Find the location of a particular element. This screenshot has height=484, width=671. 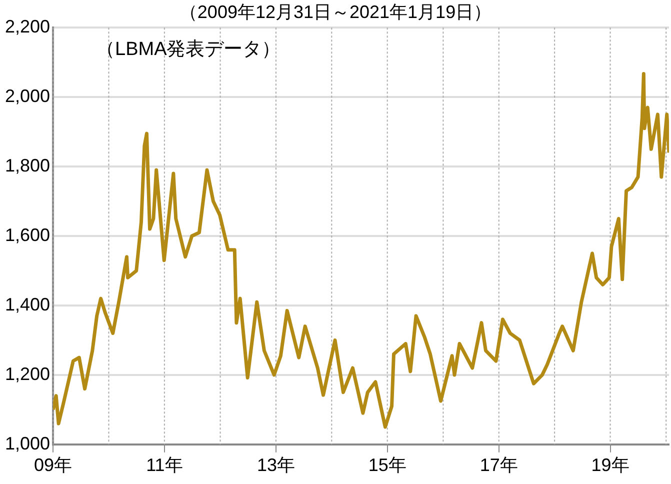

x-tick-label: 15年 is located at coordinates (387, 465).